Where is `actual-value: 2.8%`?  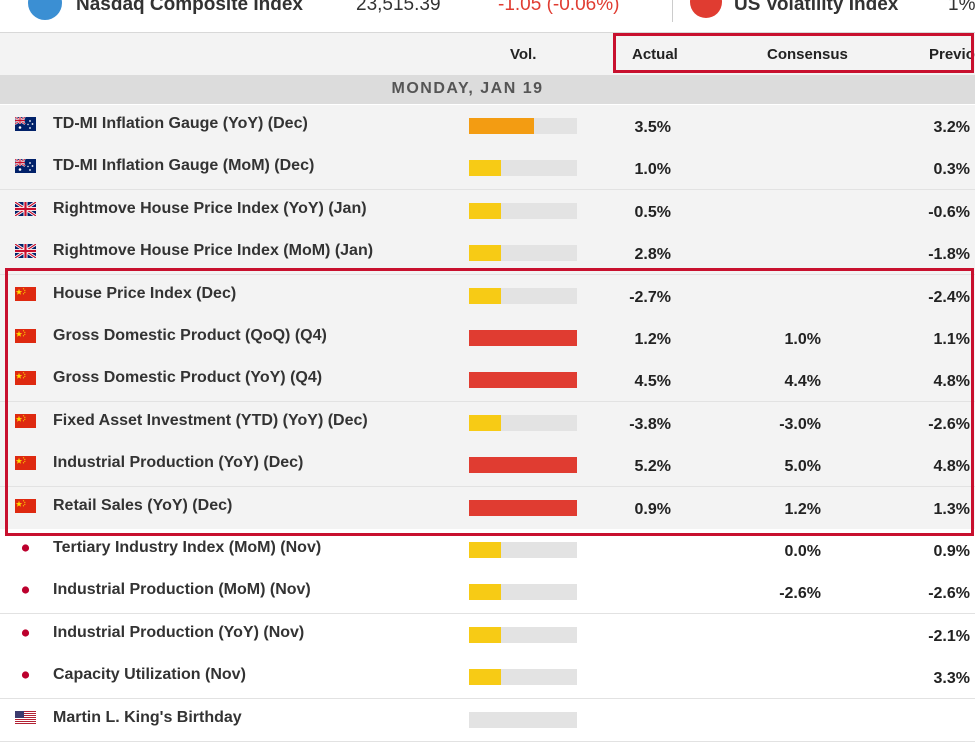
actual-value: 2.8% is located at coordinates (652, 254).